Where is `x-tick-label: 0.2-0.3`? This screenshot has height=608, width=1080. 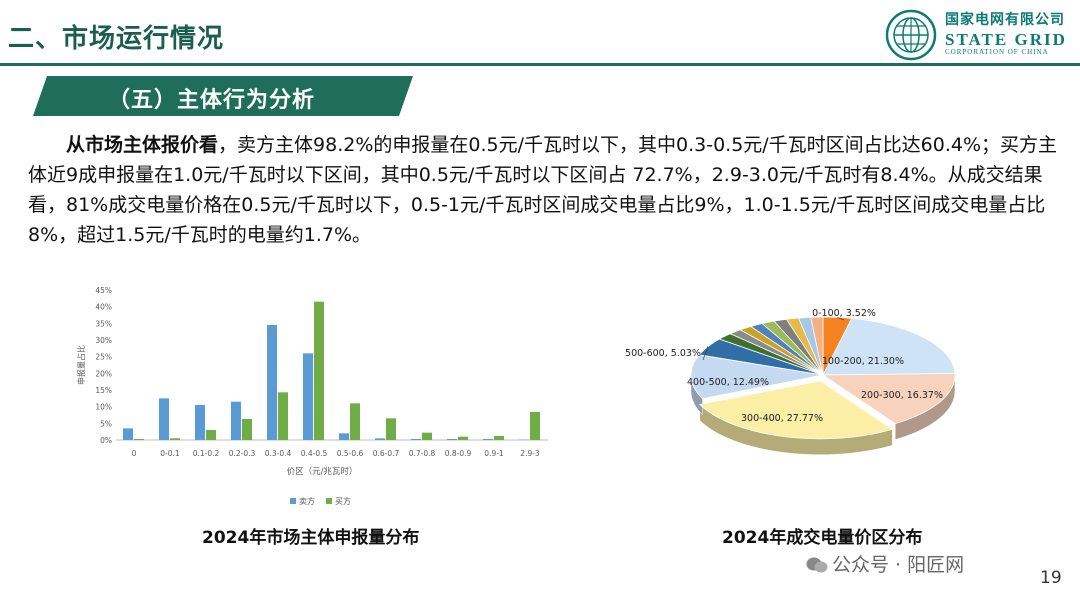 x-tick-label: 0.2-0.3 is located at coordinates (242, 453).